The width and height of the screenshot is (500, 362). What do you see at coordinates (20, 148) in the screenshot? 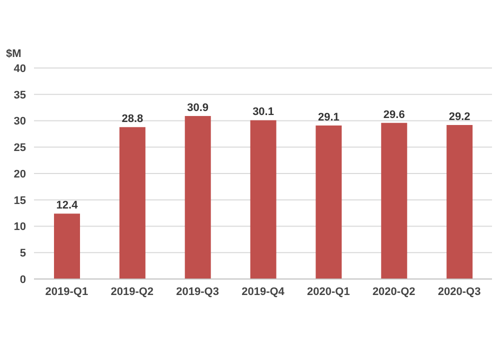
I see `y-tick-label: 25` at bounding box center [20, 148].